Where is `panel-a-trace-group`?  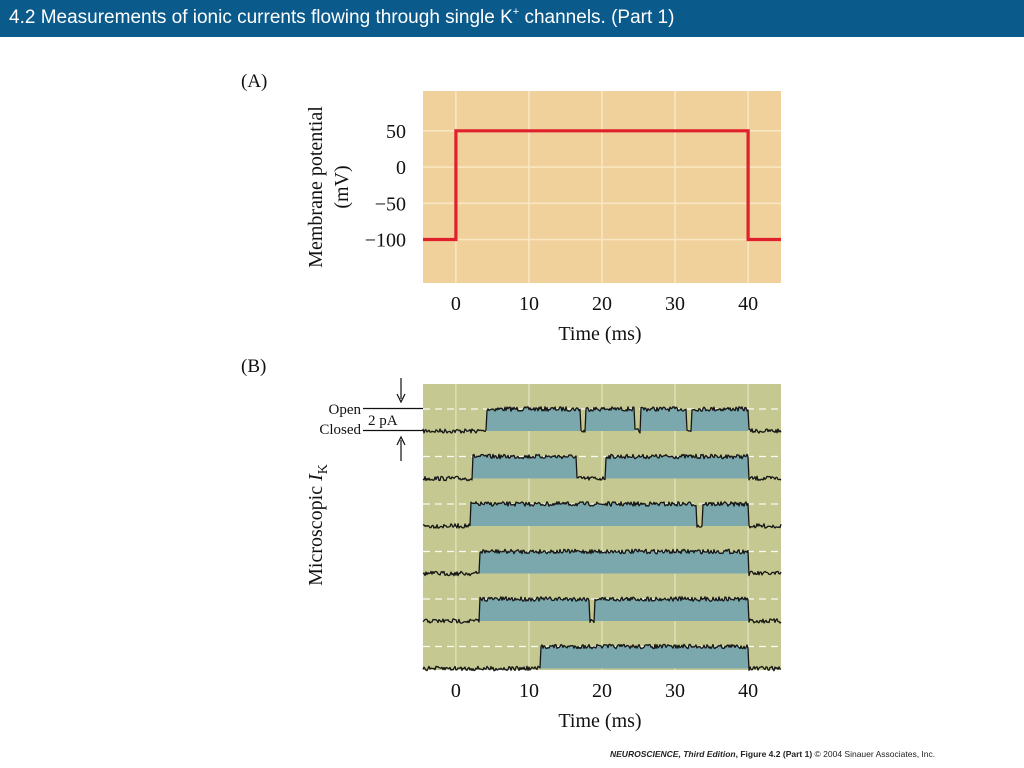 panel-a-trace-group is located at coordinates (602, 185).